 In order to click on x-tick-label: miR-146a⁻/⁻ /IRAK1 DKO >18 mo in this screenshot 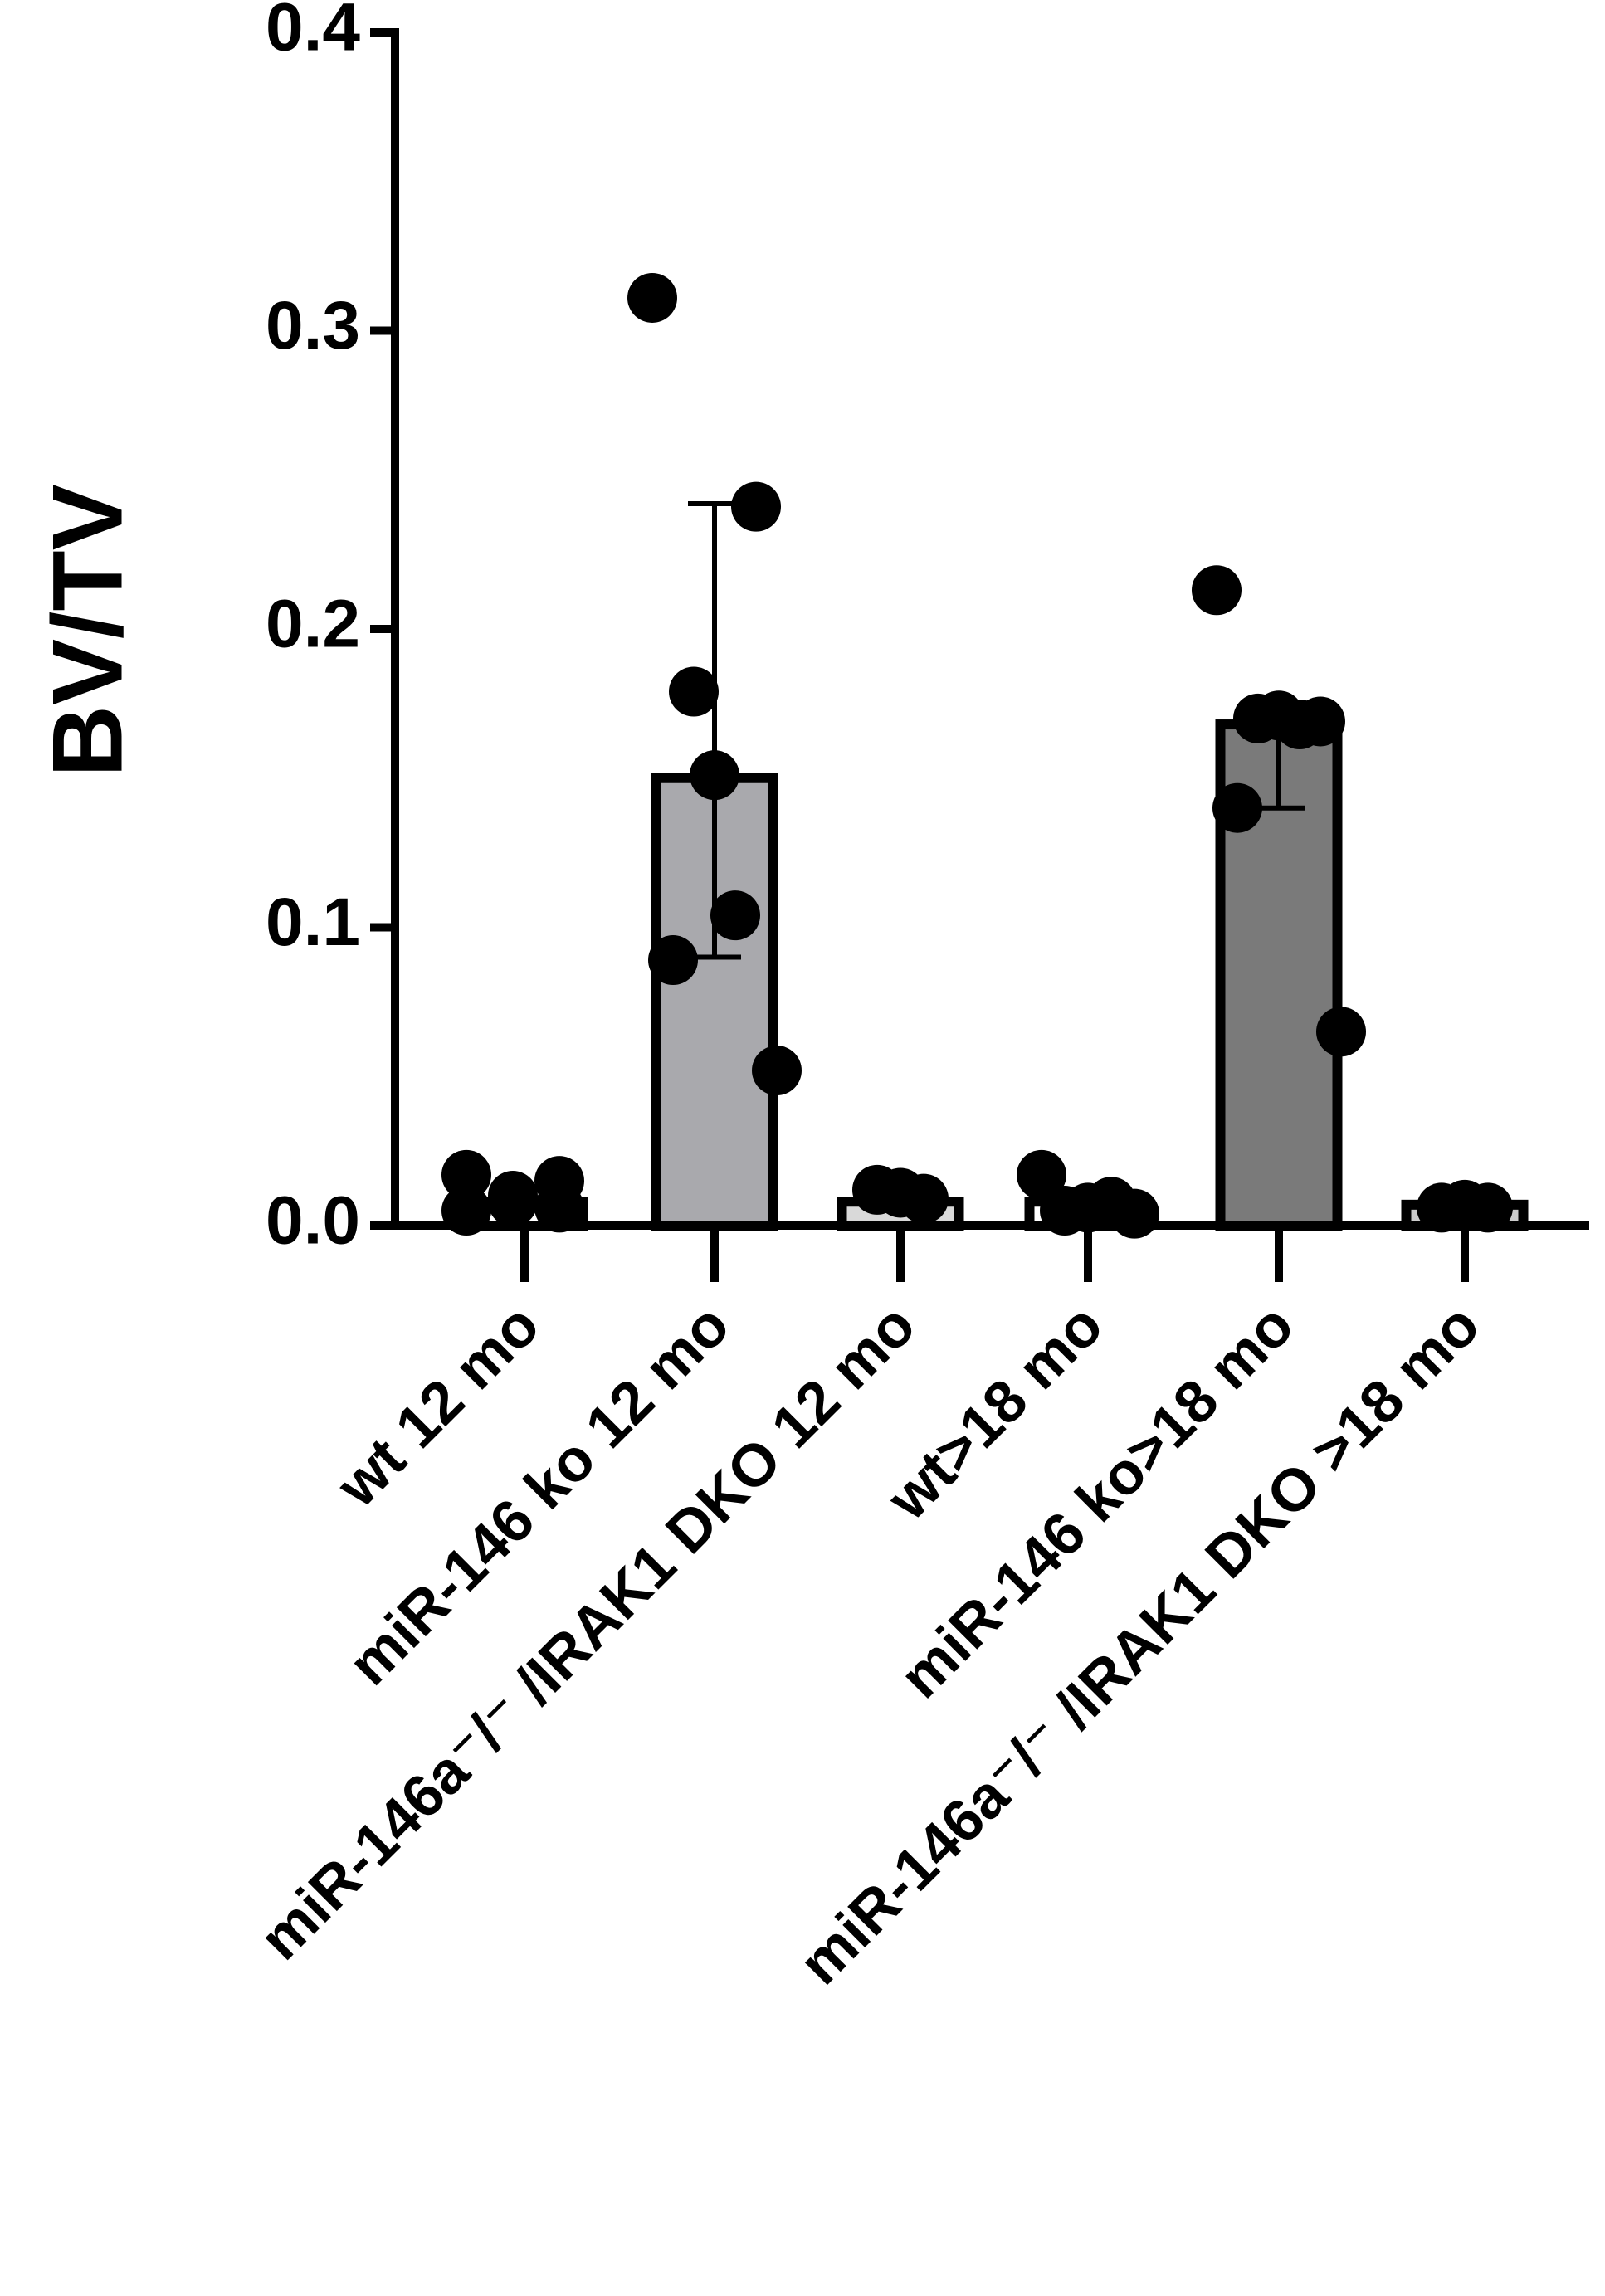, I will do `click(1139, 1644)`.